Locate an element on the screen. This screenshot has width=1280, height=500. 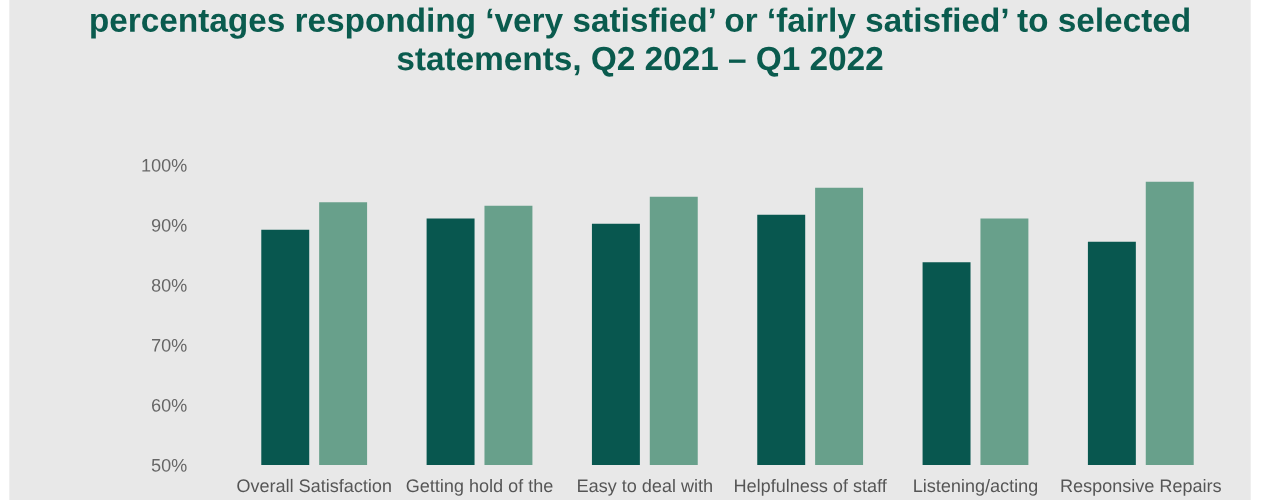
x-tick-label: Overall Satisfaction is located at coordinates (314, 485).